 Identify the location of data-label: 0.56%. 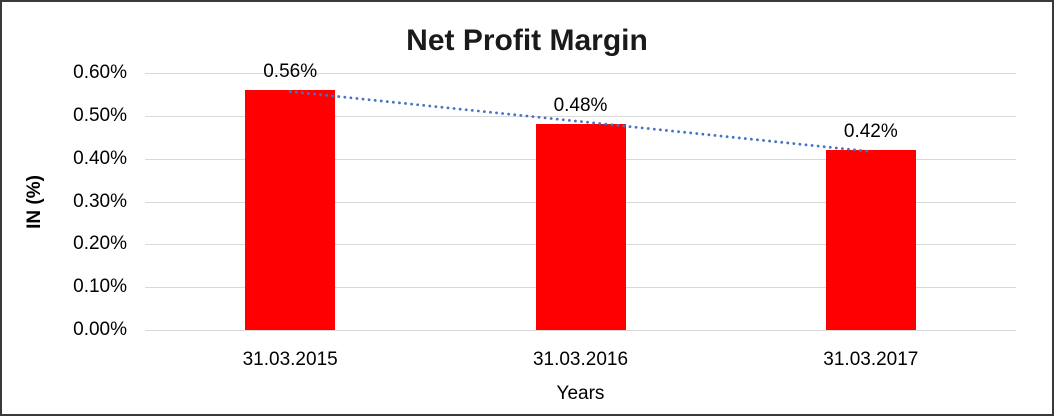
(290, 72).